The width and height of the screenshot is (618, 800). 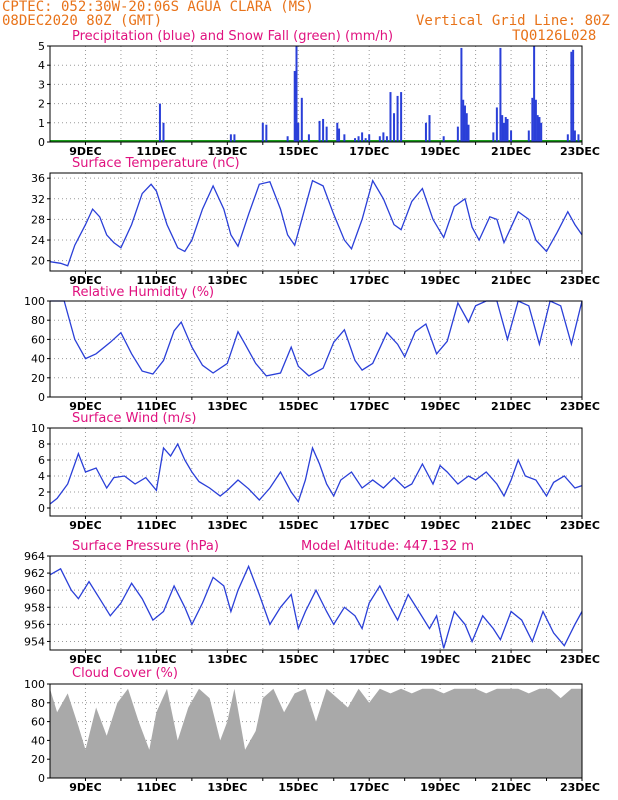 What do you see at coordinates (513, 21) in the screenshot?
I see `header-grid-line: Vertical Grid Line: 80Z` at bounding box center [513, 21].